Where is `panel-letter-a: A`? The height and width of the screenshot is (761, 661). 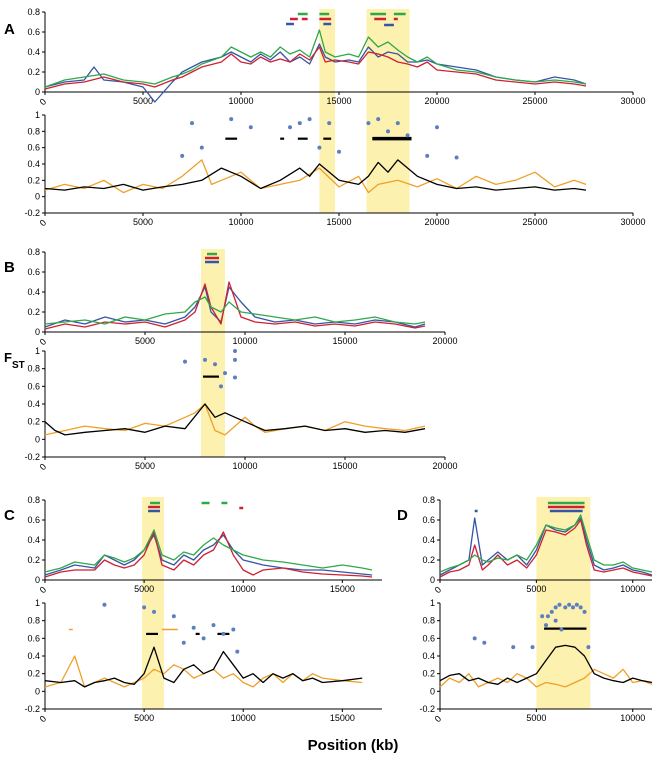 panel-letter-a: A is located at coordinates (9, 29).